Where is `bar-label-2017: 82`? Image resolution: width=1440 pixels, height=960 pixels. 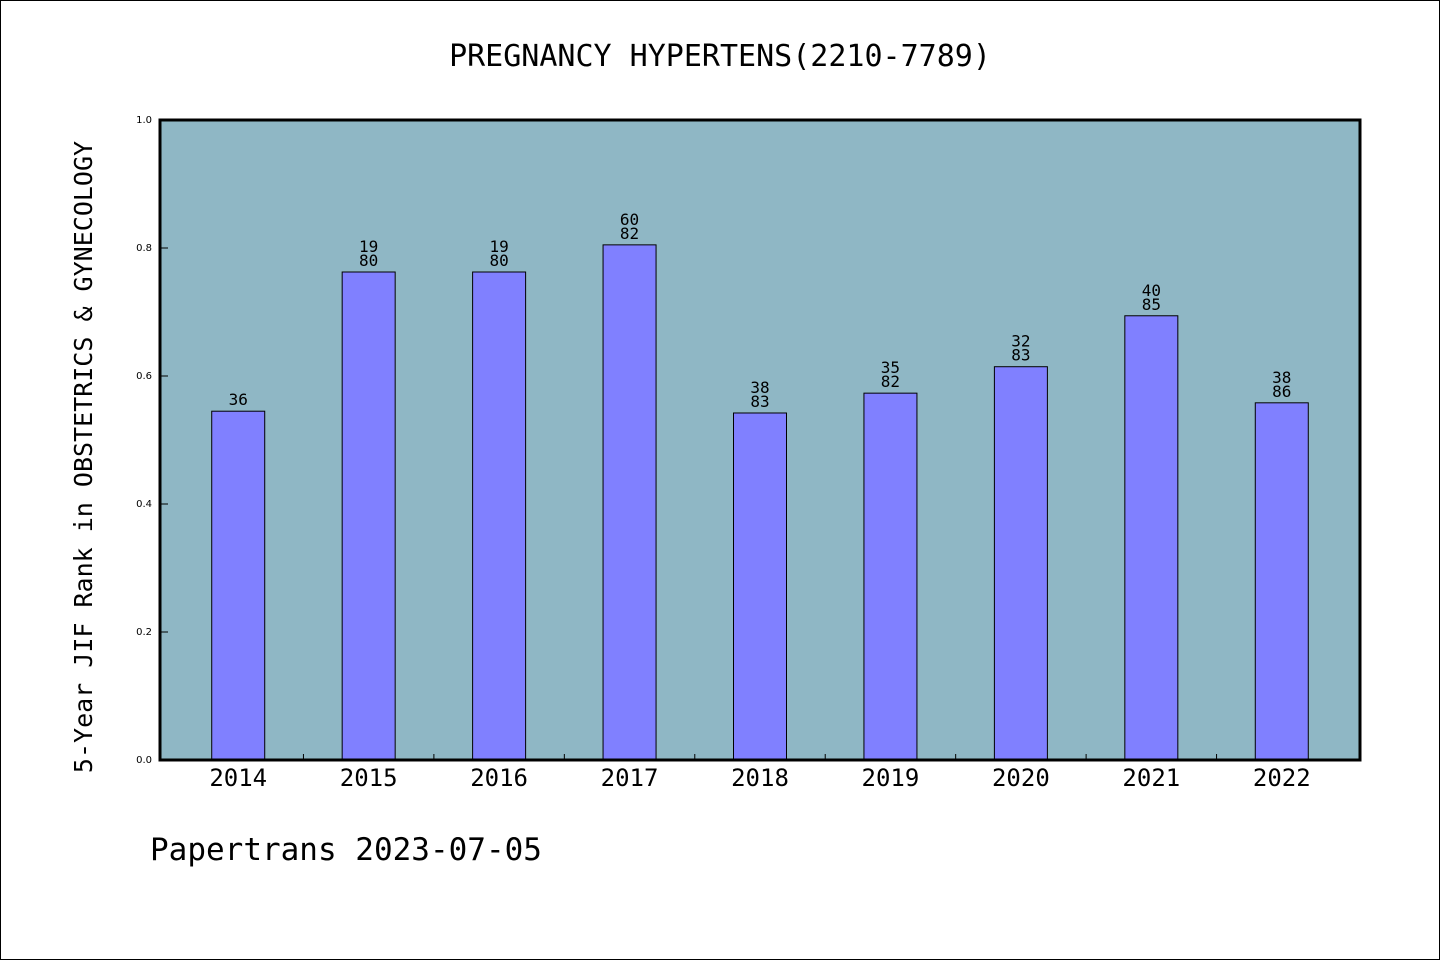
bar-label-2017: 82 is located at coordinates (629, 233).